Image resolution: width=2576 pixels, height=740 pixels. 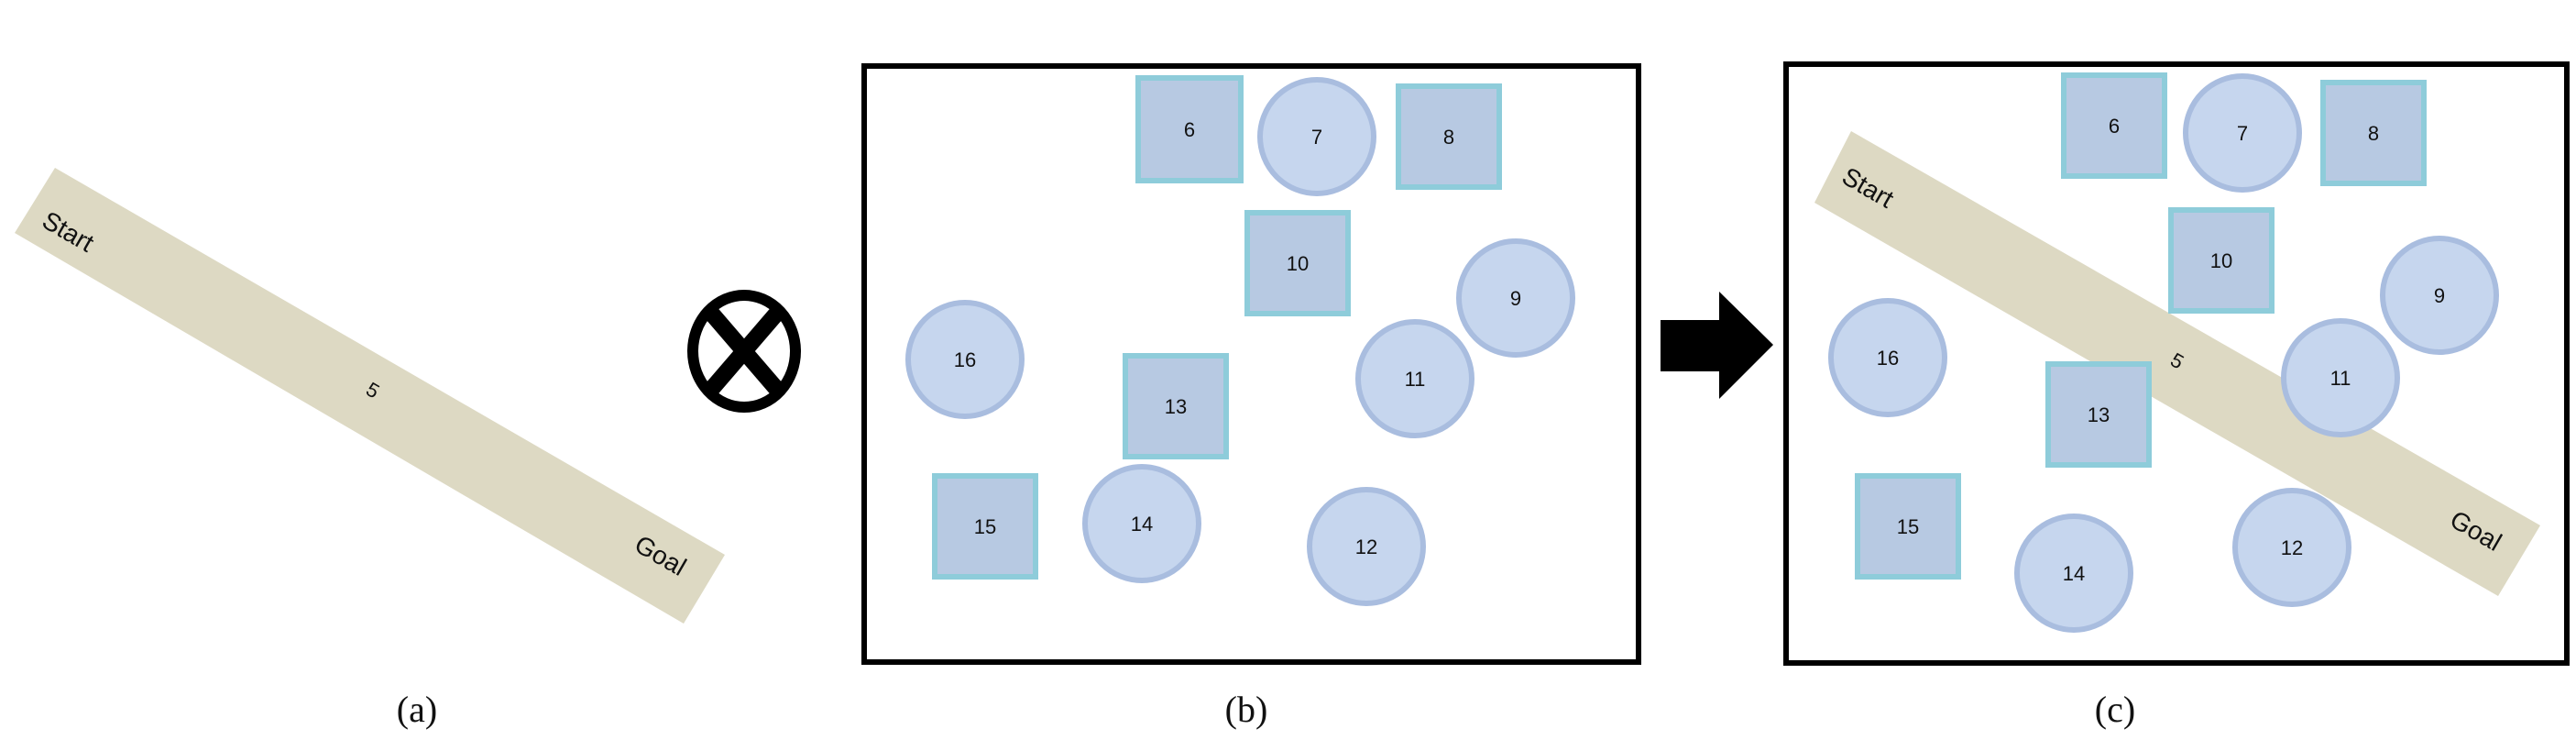 I want to click on caption-a: (a), so click(x=417, y=710).